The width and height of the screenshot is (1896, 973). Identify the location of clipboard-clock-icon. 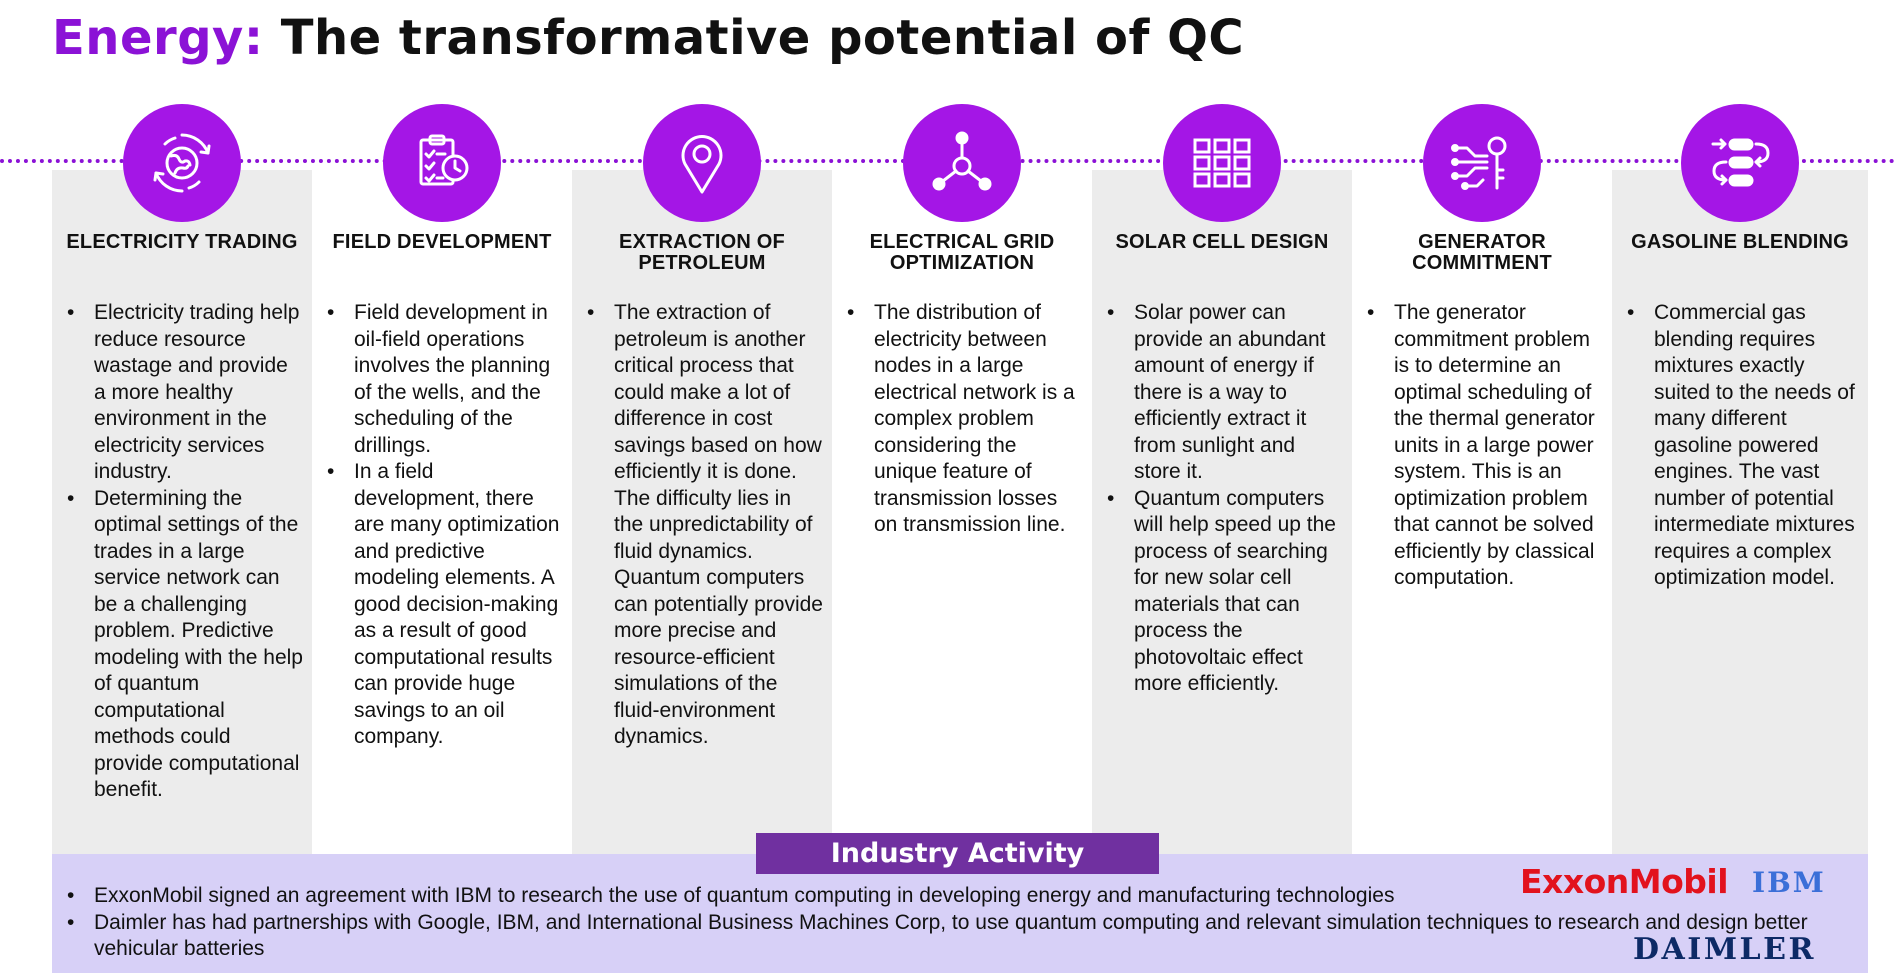
(442, 163).